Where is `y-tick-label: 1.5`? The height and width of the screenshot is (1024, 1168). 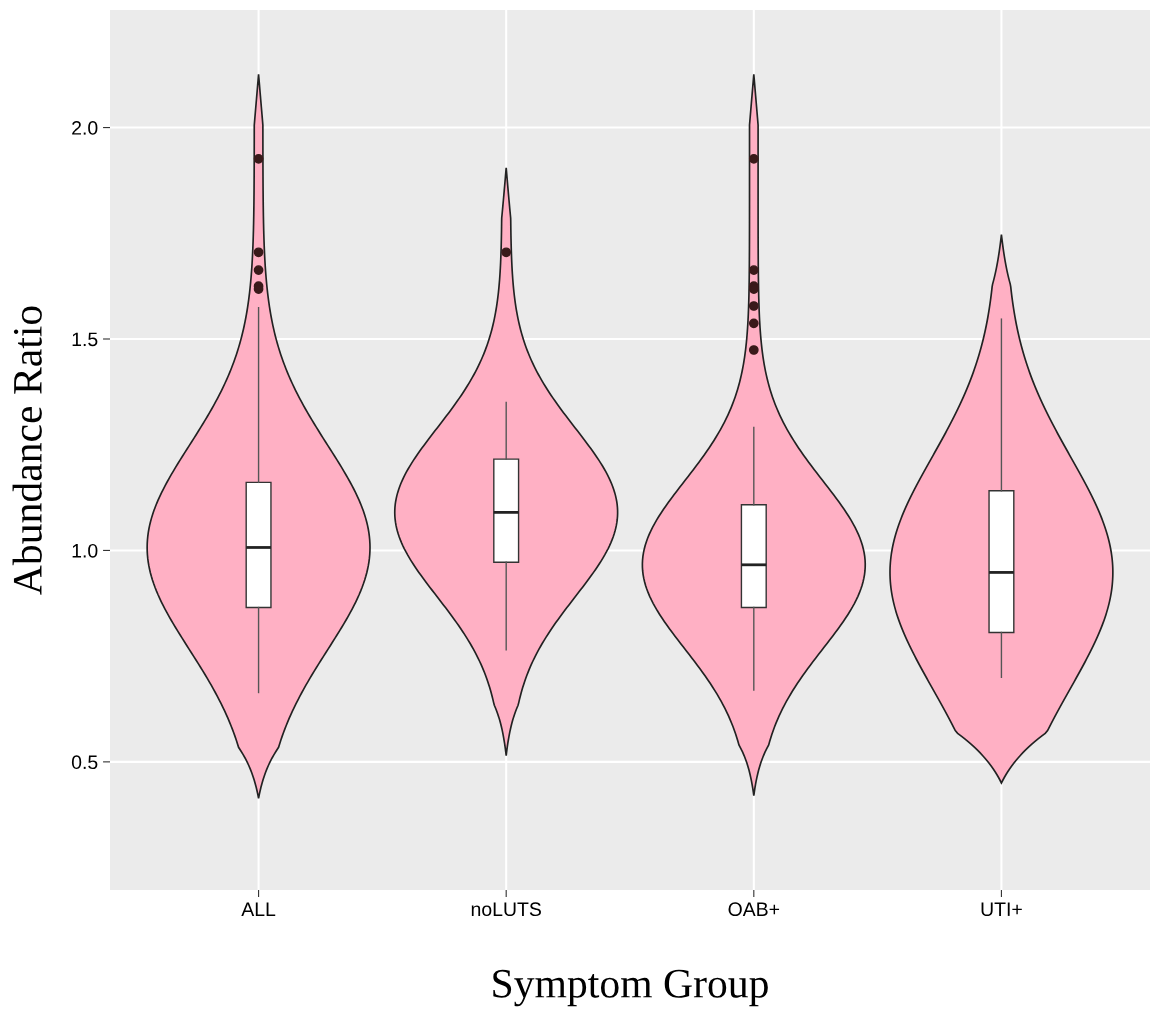
y-tick-label: 1.5 is located at coordinates (85, 339).